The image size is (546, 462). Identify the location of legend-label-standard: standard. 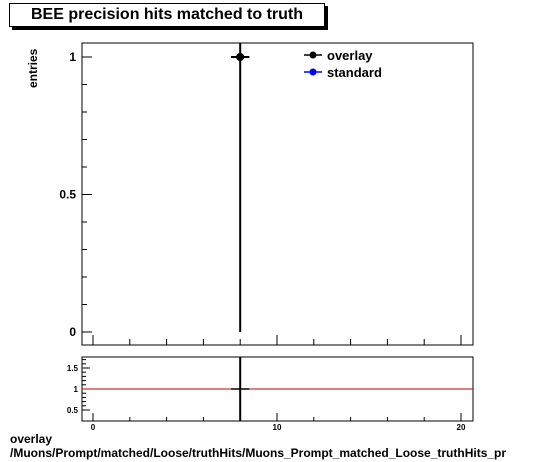
(354, 72).